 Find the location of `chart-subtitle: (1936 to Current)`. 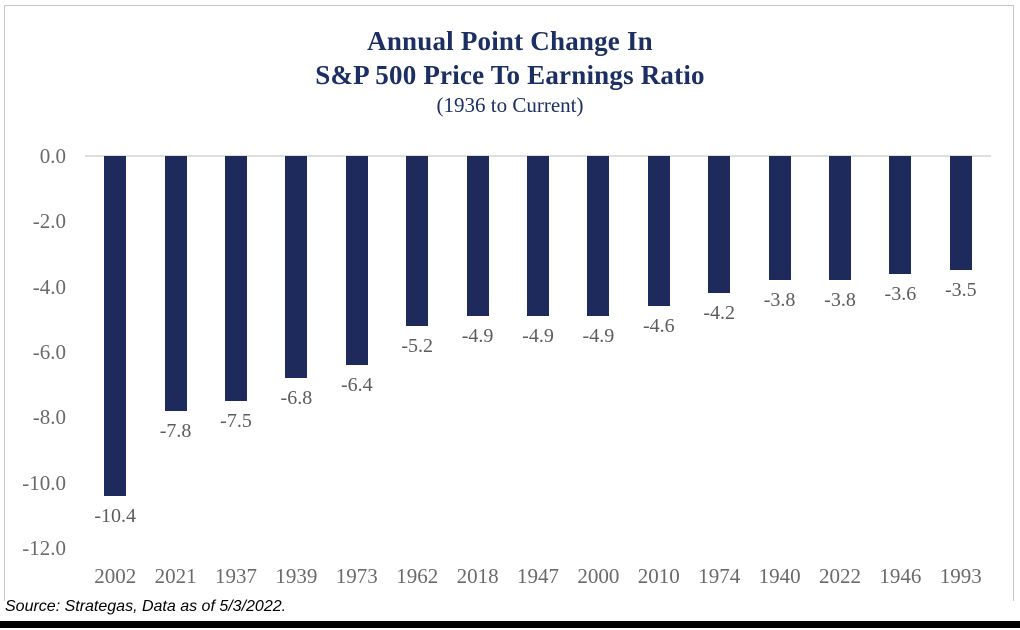

chart-subtitle: (1936 to Current) is located at coordinates (510, 105).